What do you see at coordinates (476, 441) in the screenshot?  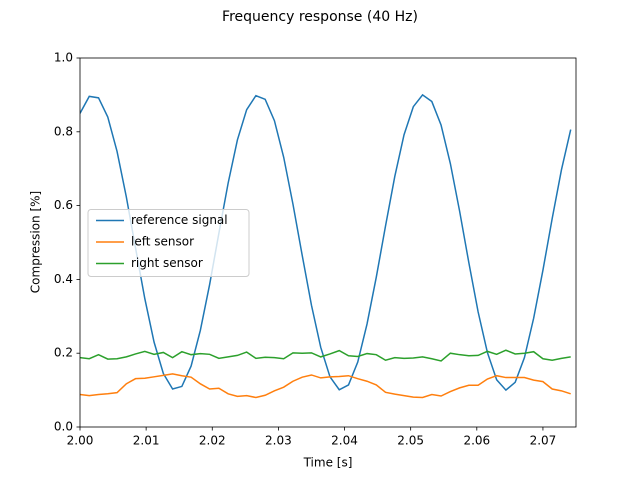 I see `x-tick-label: 2.06` at bounding box center [476, 441].